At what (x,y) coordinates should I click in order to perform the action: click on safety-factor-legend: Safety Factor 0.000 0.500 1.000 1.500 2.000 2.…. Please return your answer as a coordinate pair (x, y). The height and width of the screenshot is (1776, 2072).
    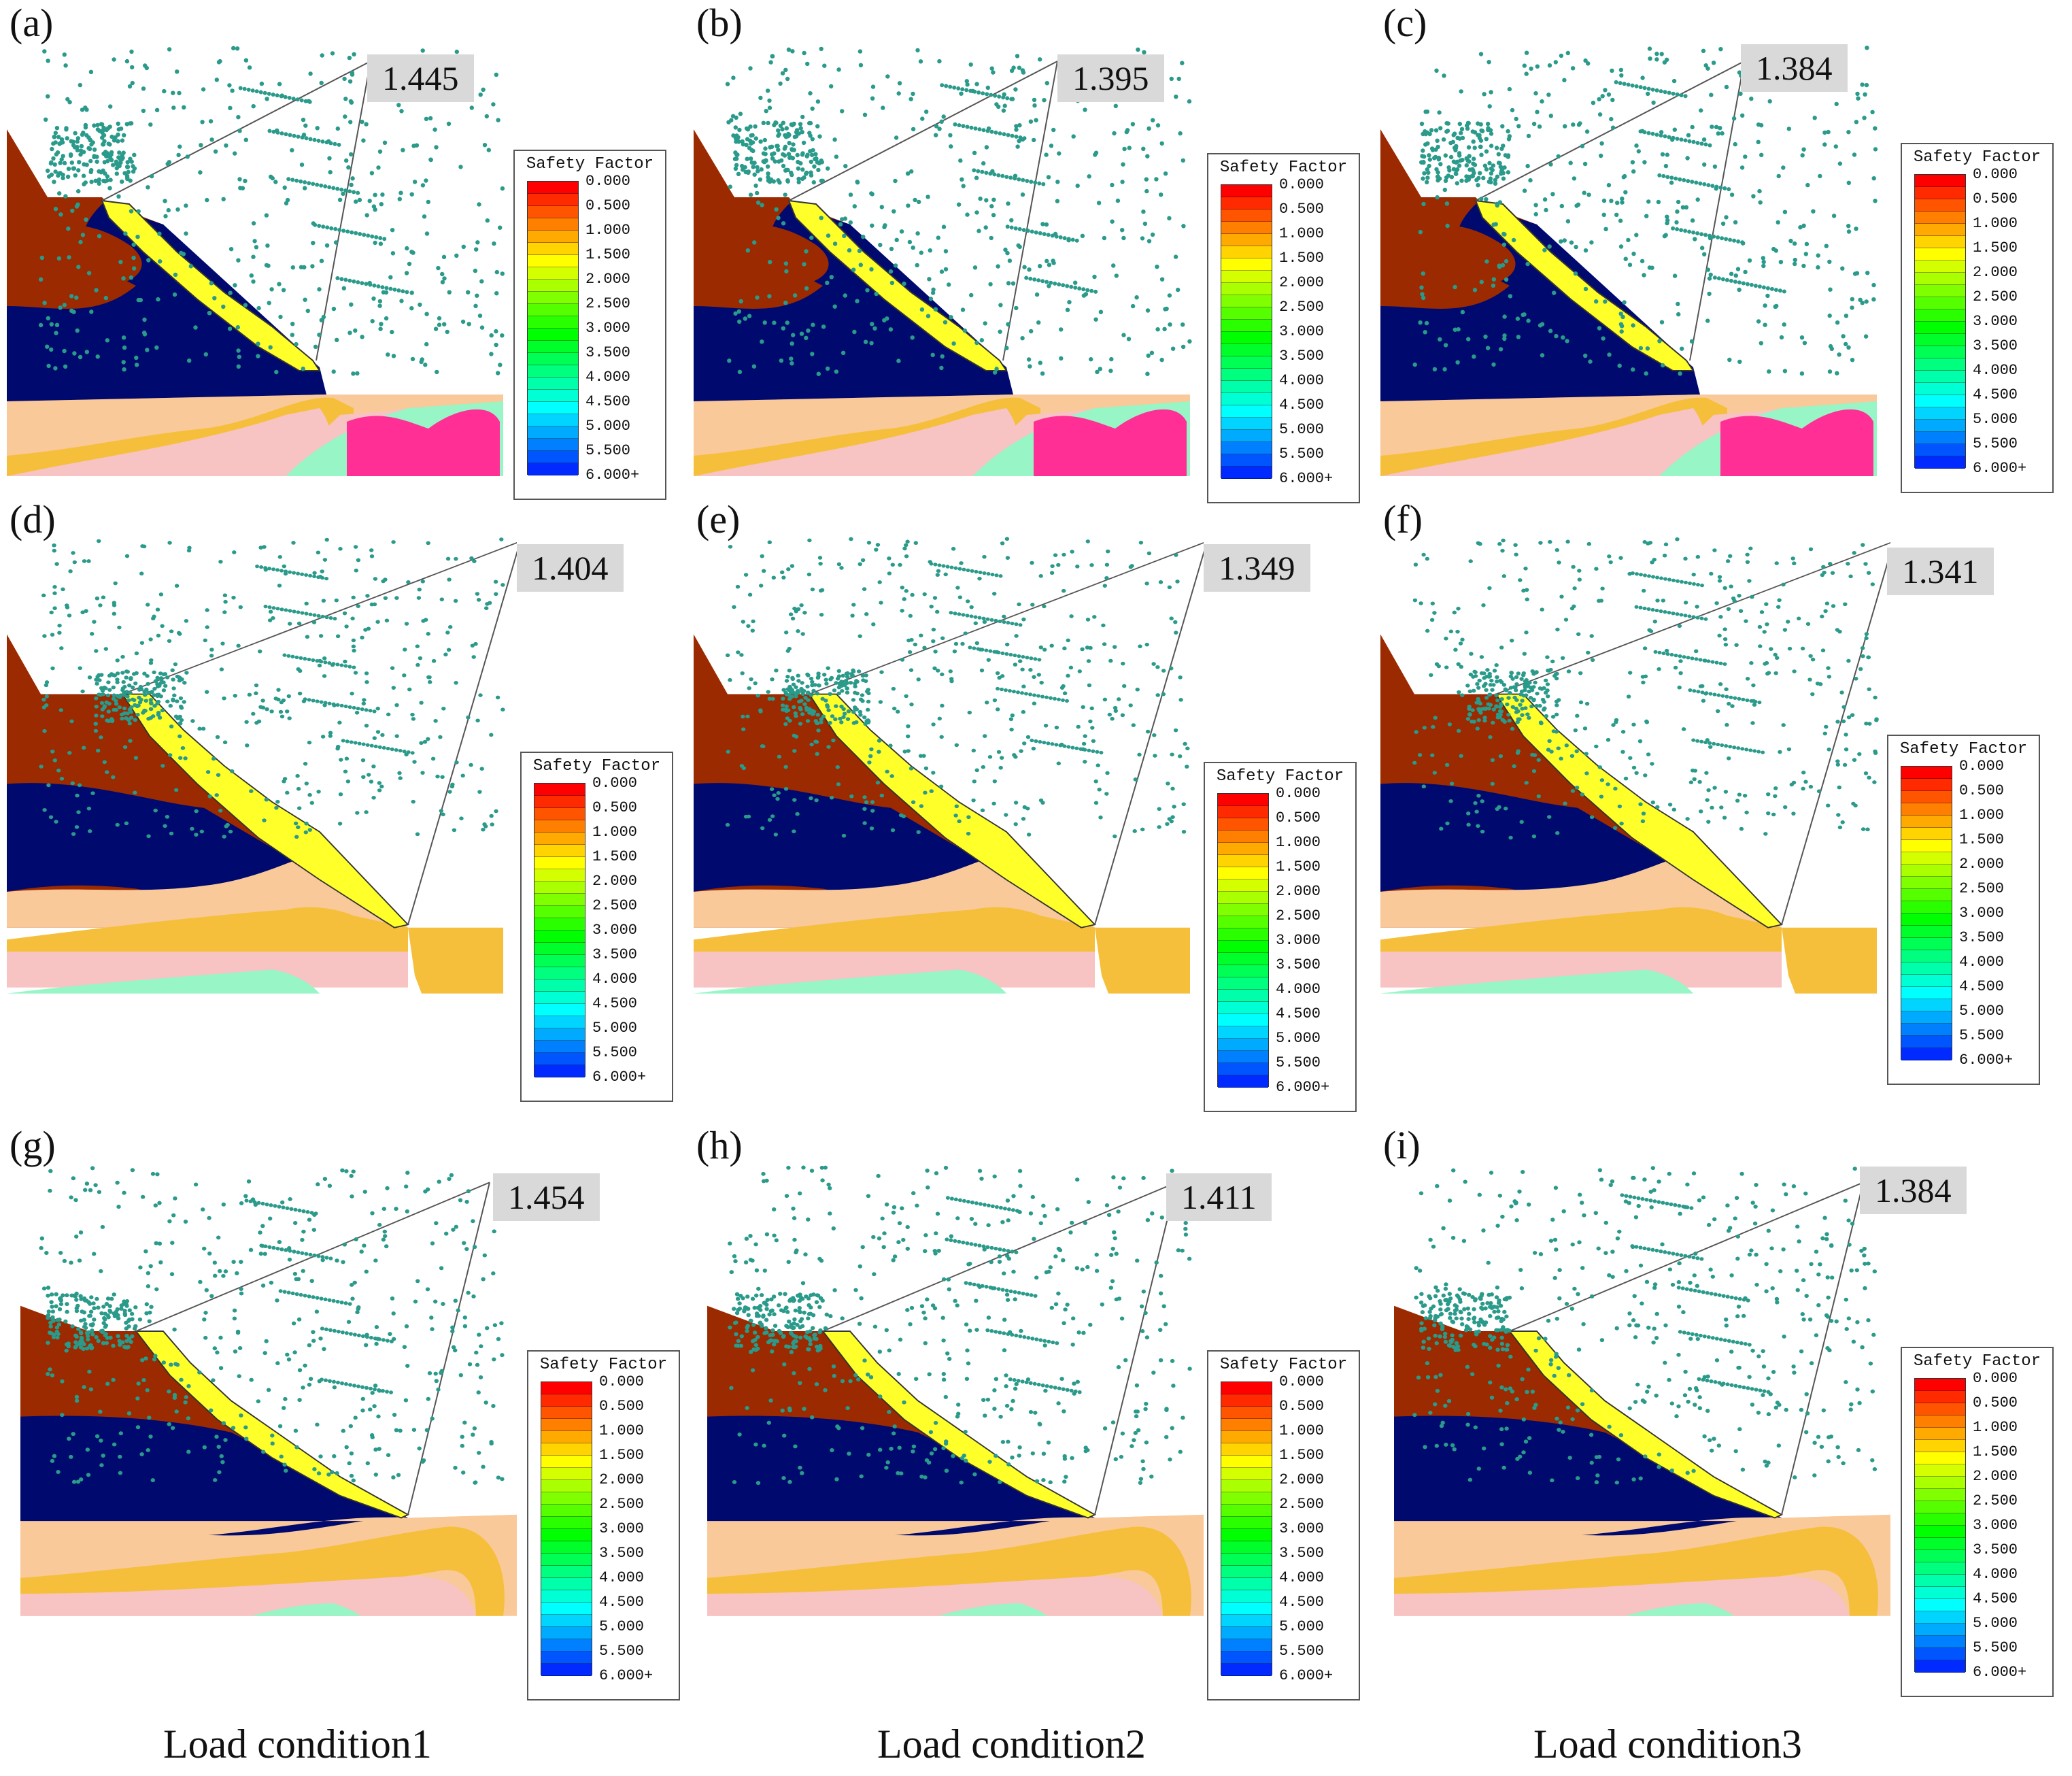
    Looking at the image, I should click on (597, 927).